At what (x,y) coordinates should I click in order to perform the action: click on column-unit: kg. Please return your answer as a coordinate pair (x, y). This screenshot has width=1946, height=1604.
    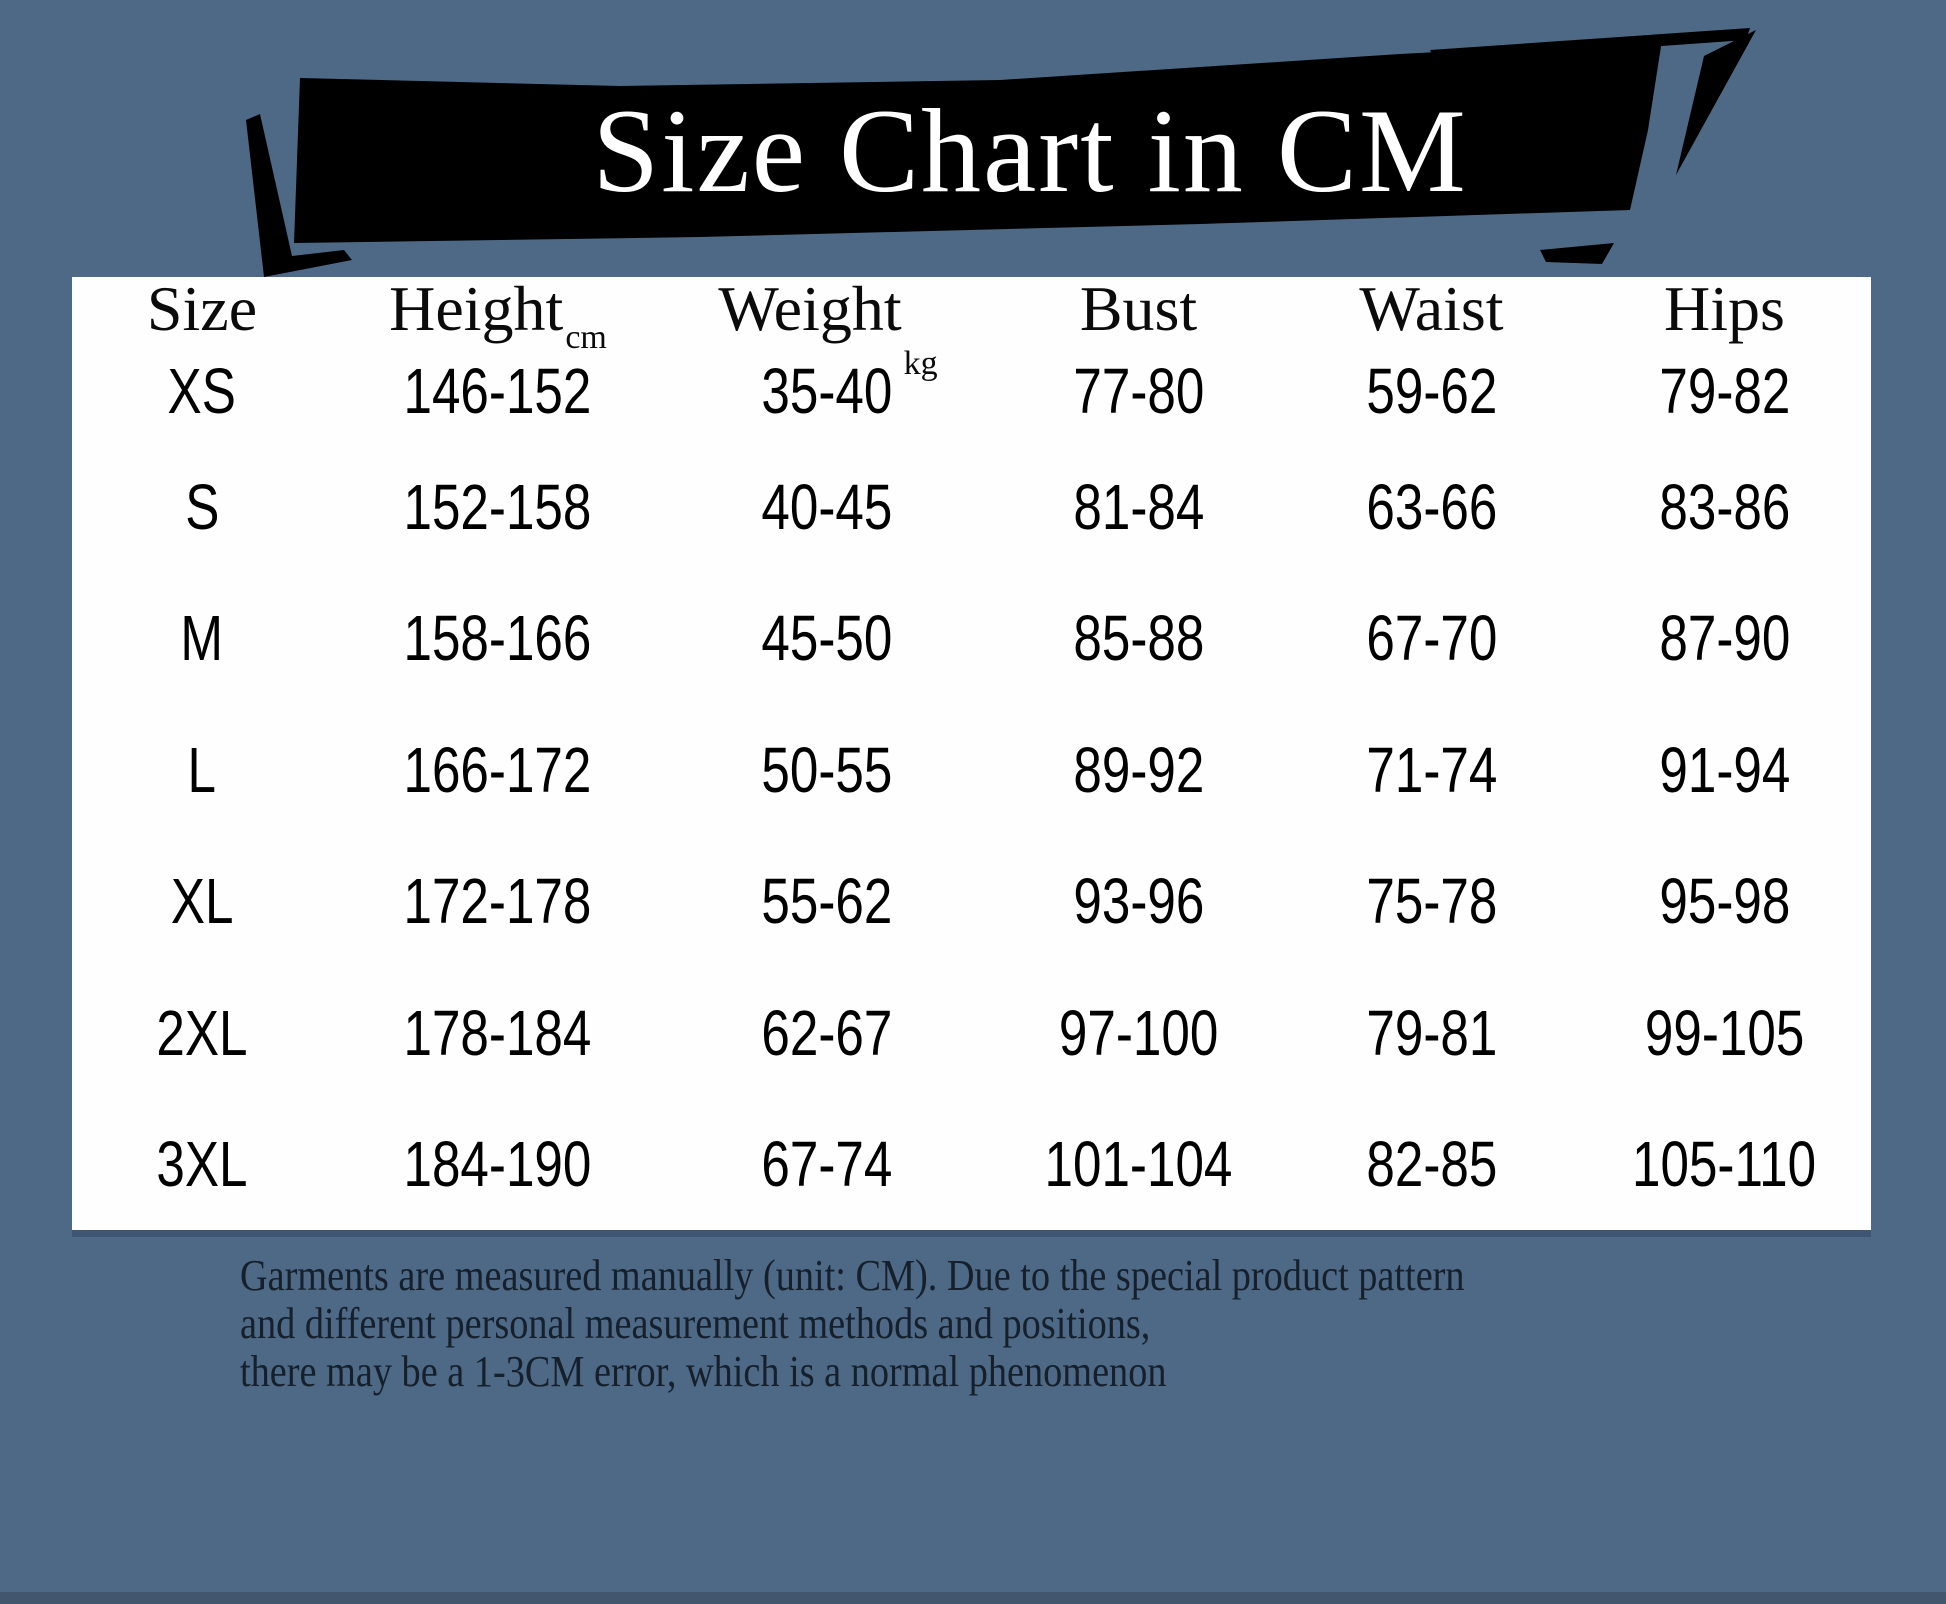
    Looking at the image, I should click on (920, 363).